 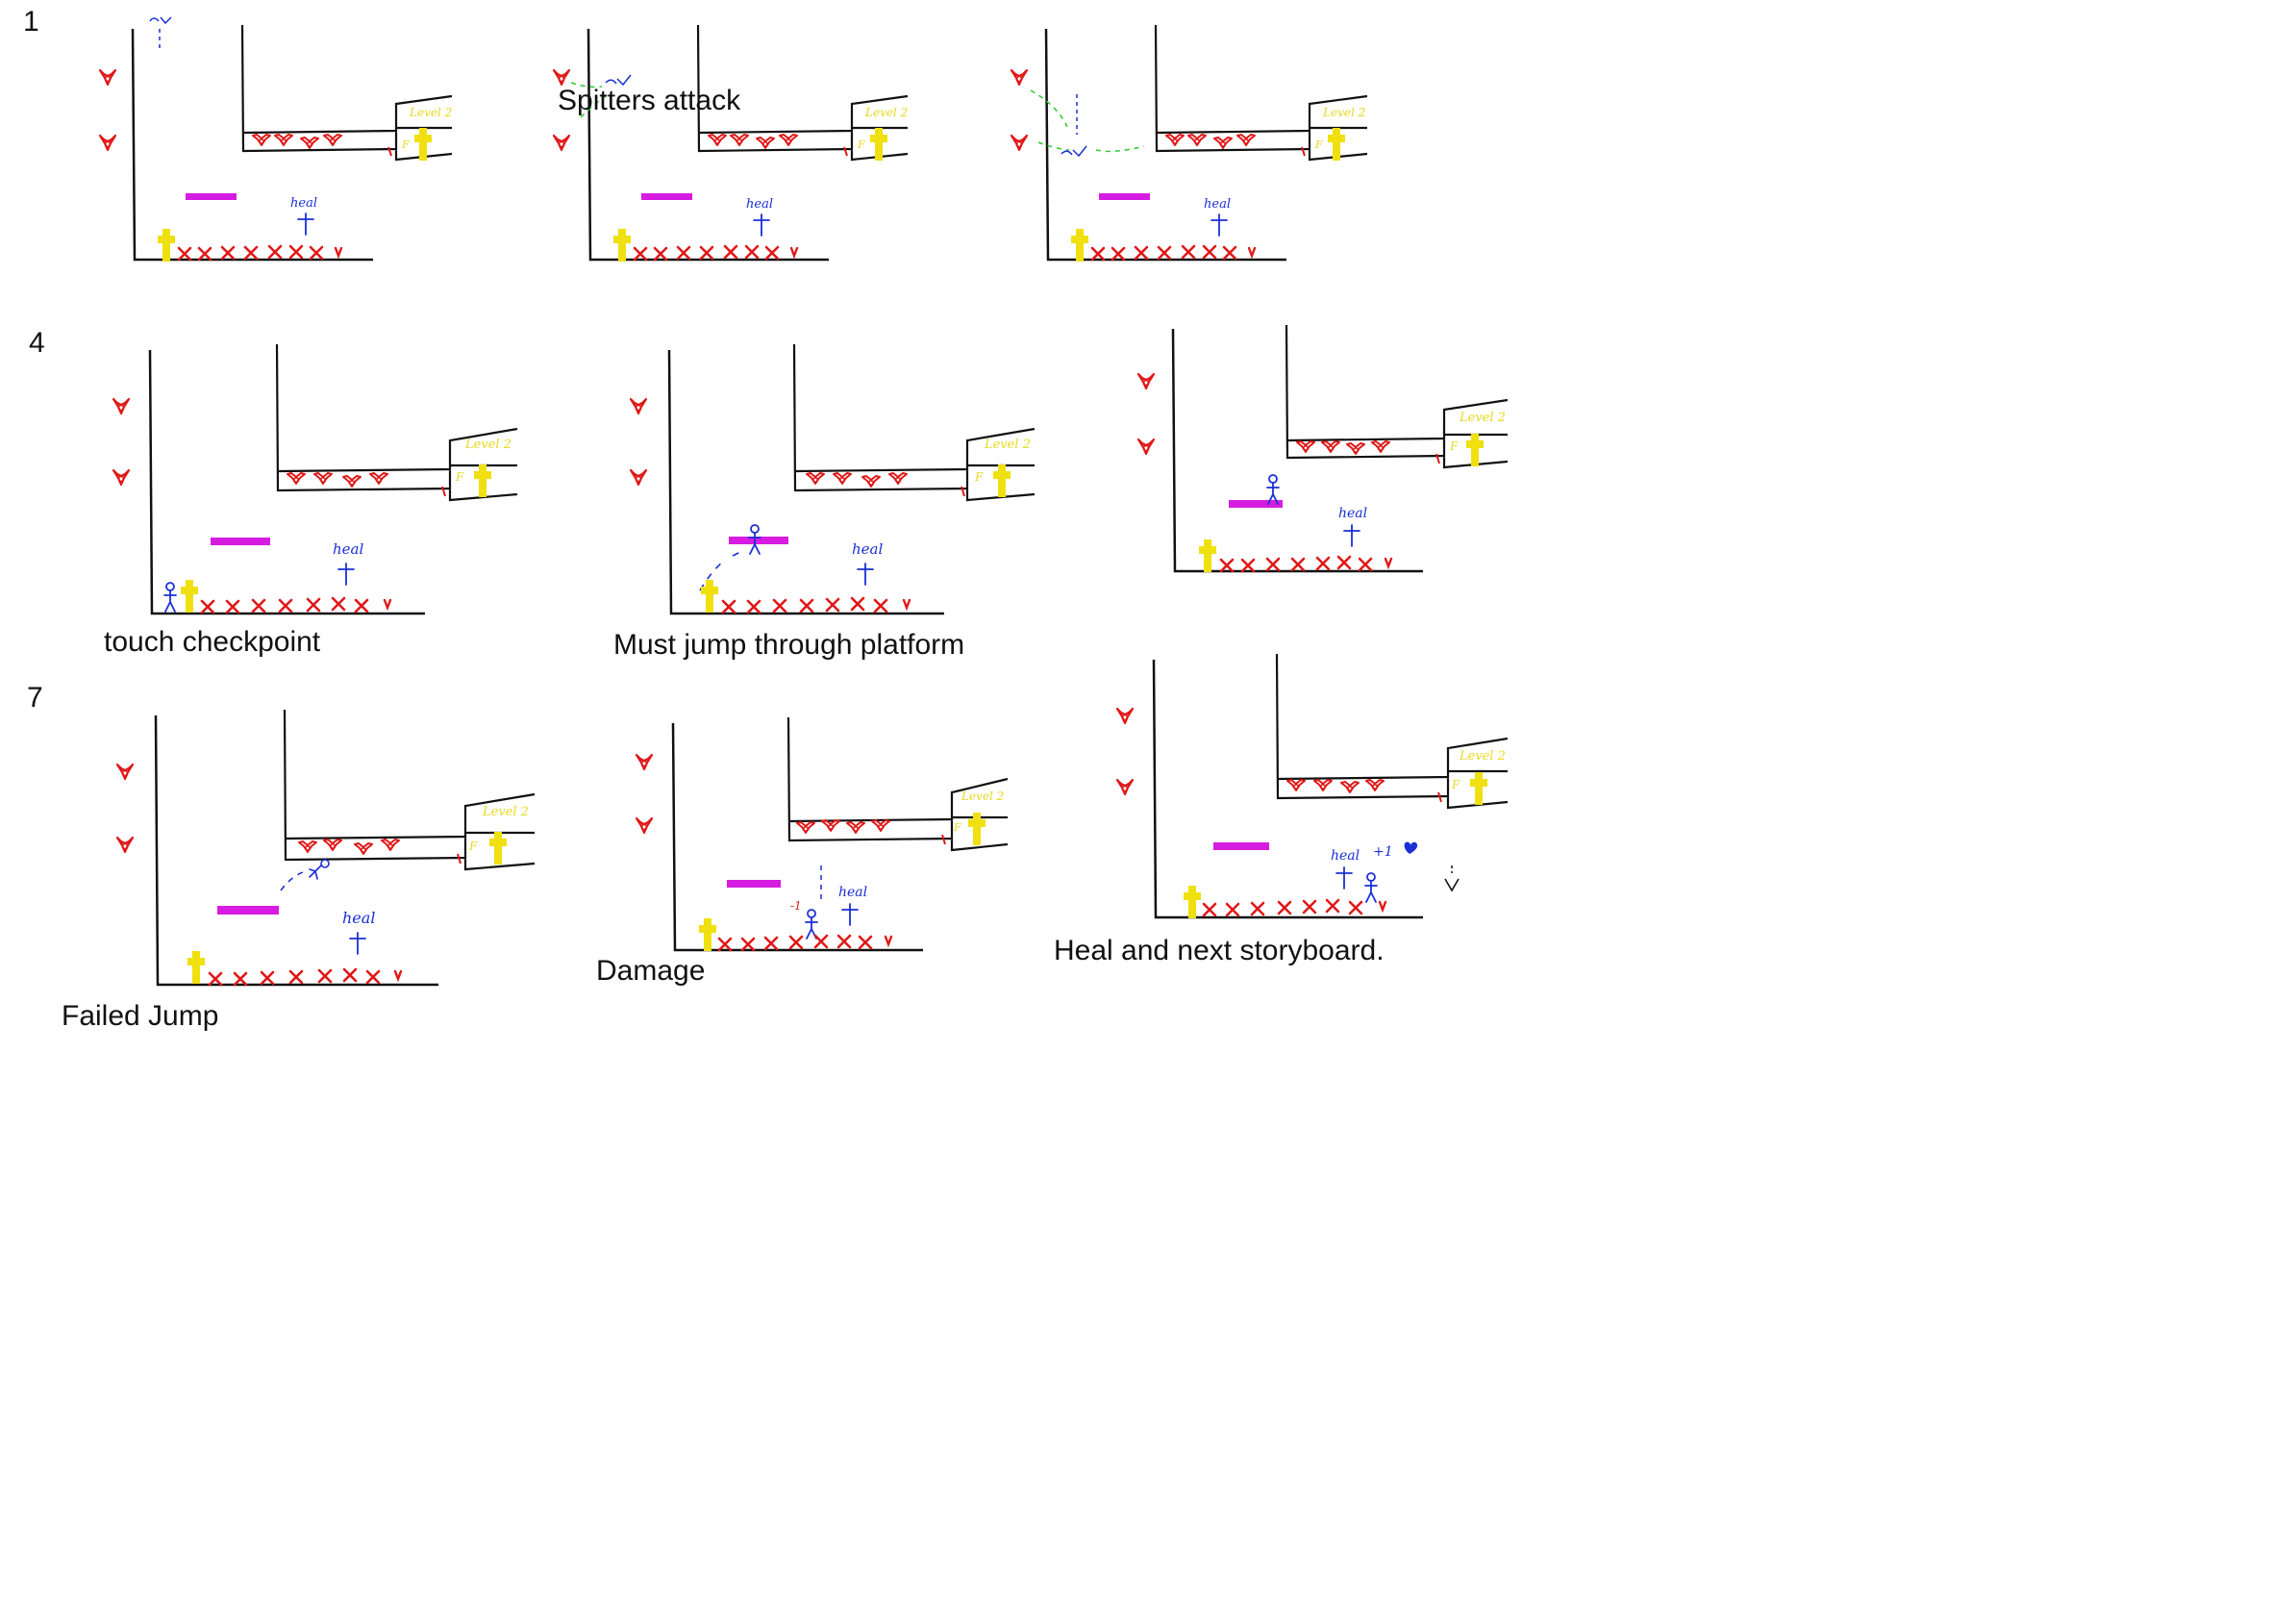 I want to click on frame-2: F Level 2 heal, so click(x=730, y=143).